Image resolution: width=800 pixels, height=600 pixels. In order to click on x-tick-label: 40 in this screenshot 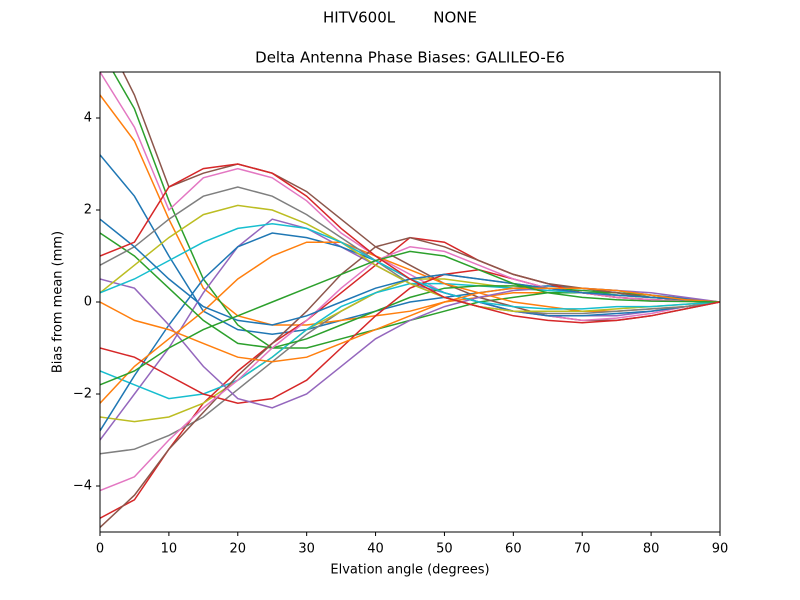, I will do `click(375, 549)`.